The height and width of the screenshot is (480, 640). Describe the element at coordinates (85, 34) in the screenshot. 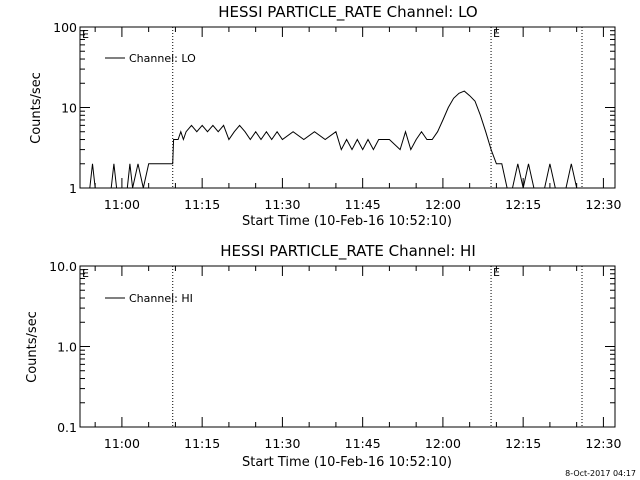

I see `lo-corner-label: E` at that location.